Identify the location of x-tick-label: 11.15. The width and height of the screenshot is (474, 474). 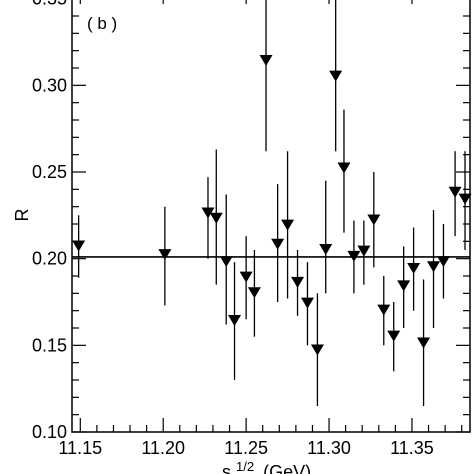
(80, 448).